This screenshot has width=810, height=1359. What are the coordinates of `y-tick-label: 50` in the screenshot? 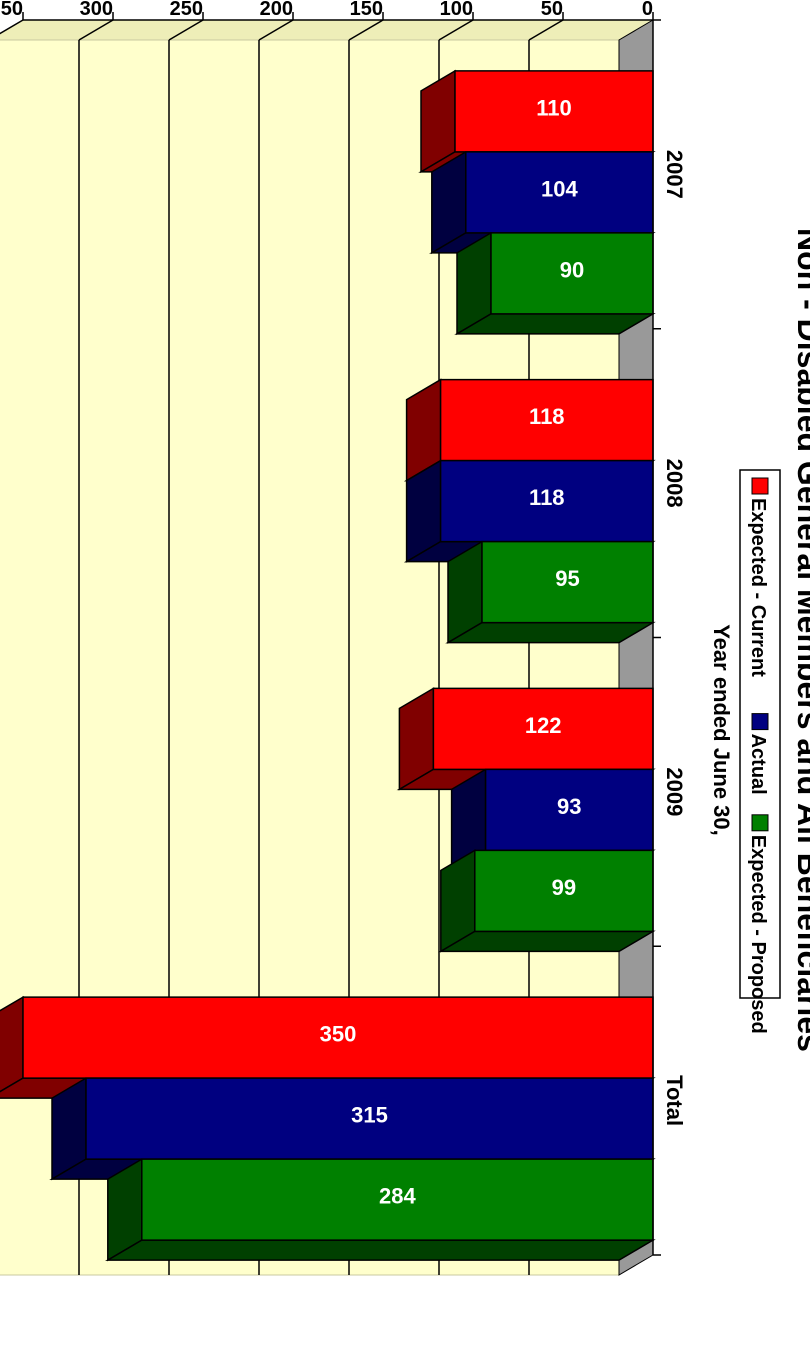 It's located at (552, 10).